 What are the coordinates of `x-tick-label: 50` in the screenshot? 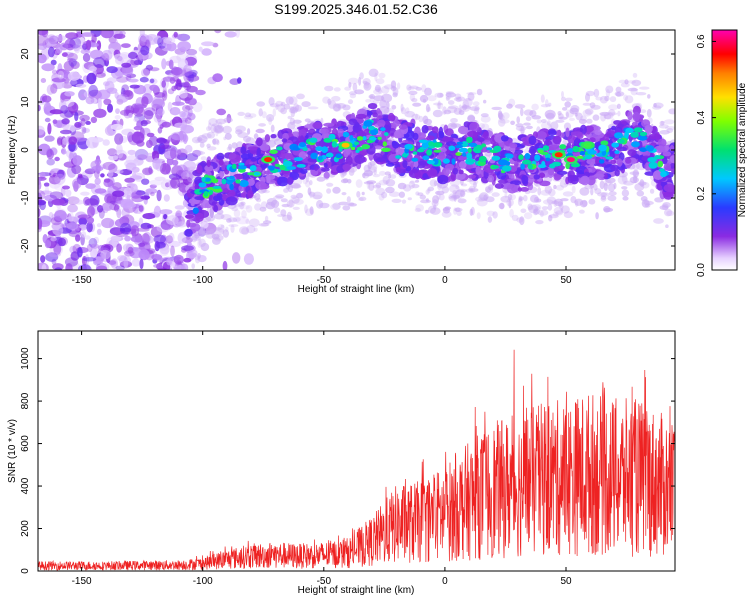 It's located at (566, 581).